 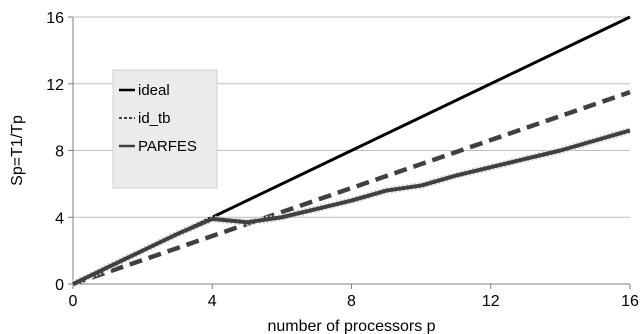 I want to click on legend-label-id-tb: id_tb, so click(x=154, y=118).